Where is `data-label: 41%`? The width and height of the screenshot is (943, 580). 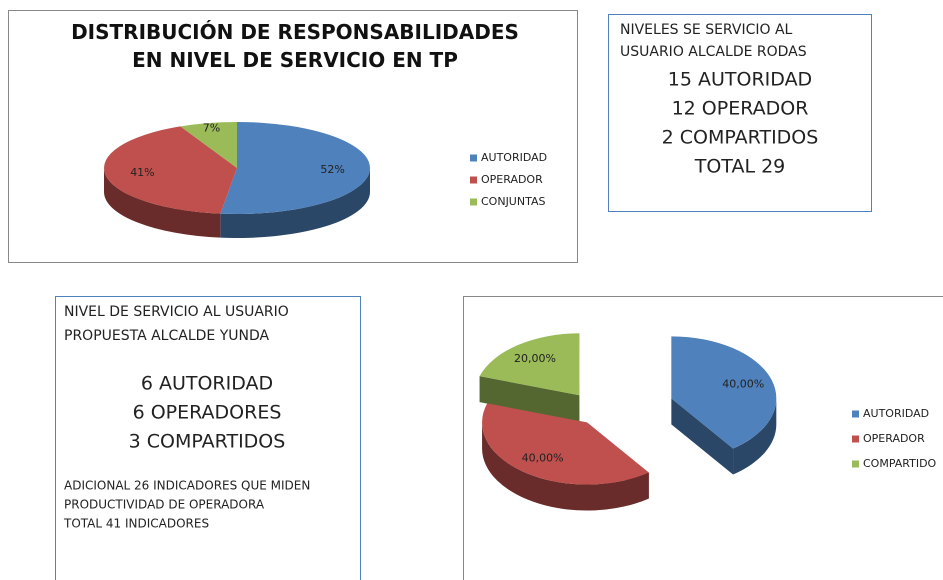
data-label: 41% is located at coordinates (142, 172).